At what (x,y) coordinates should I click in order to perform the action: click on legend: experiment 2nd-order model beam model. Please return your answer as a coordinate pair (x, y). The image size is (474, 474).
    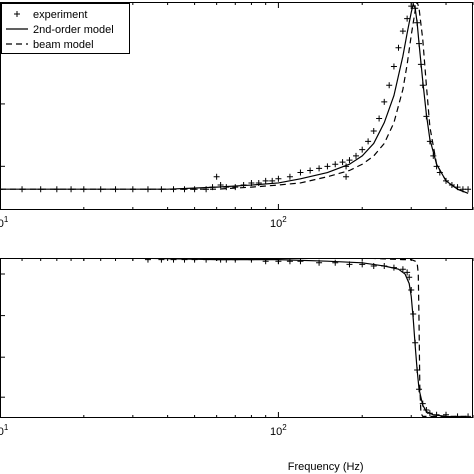
    Looking at the image, I should click on (65, 28).